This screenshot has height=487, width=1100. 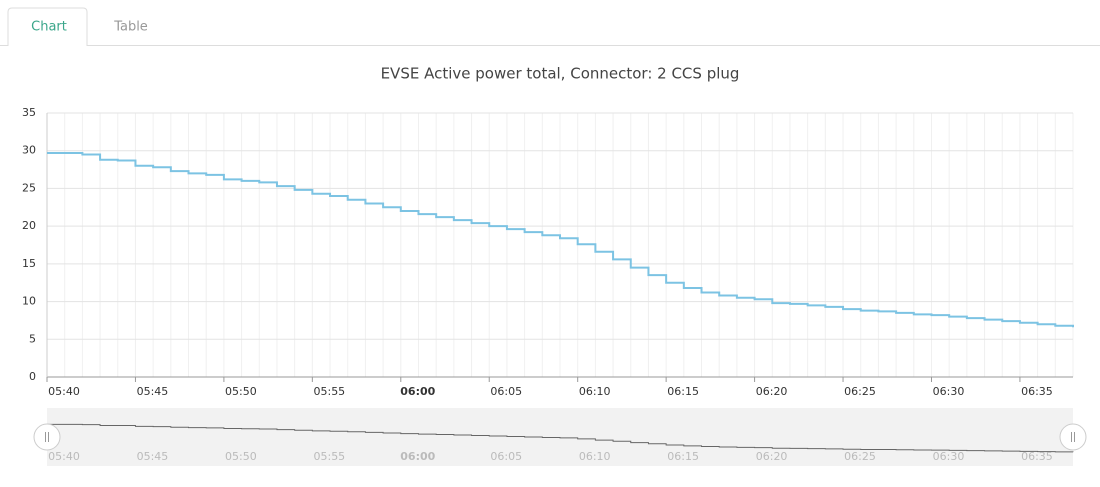 I want to click on navigator-tick-label: 06:30, so click(x=949, y=456).